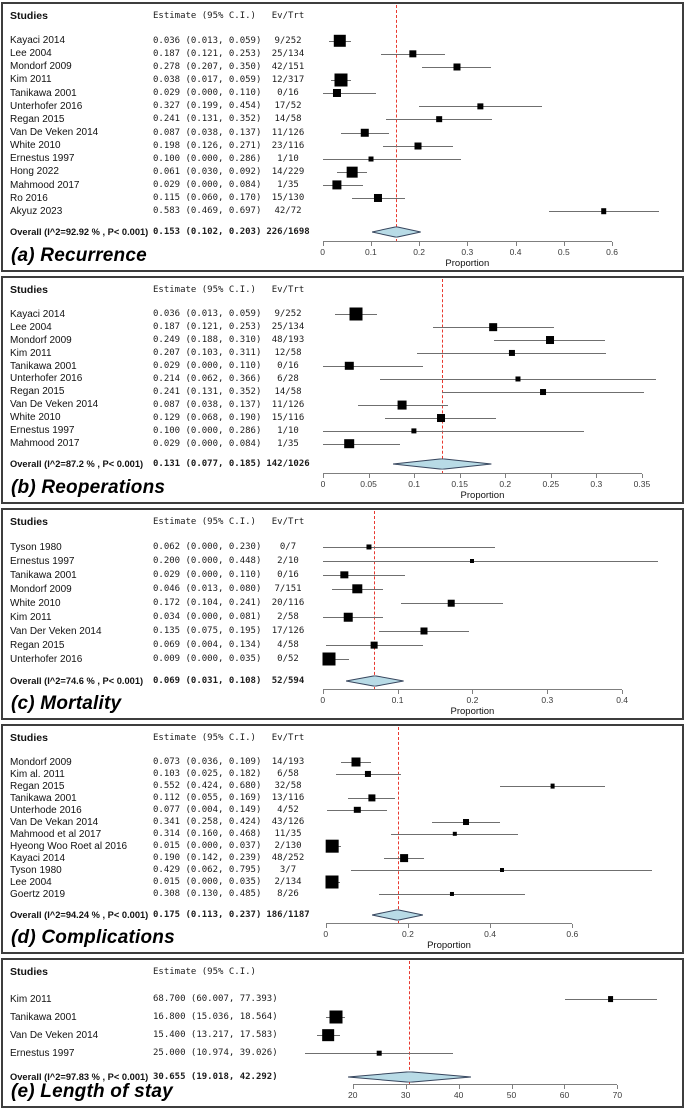 This screenshot has width=685, height=1114. Describe the element at coordinates (342, 999) in the screenshot. I see `study-row: Kim 2011 68.700 (60.007, 77.393)` at that location.